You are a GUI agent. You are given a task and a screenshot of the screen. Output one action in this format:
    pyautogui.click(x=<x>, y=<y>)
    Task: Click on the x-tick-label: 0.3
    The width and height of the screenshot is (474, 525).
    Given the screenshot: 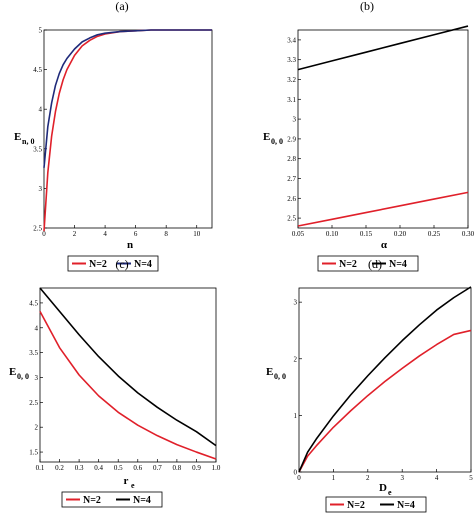 What is the action you would take?
    pyautogui.click(x=79, y=468)
    